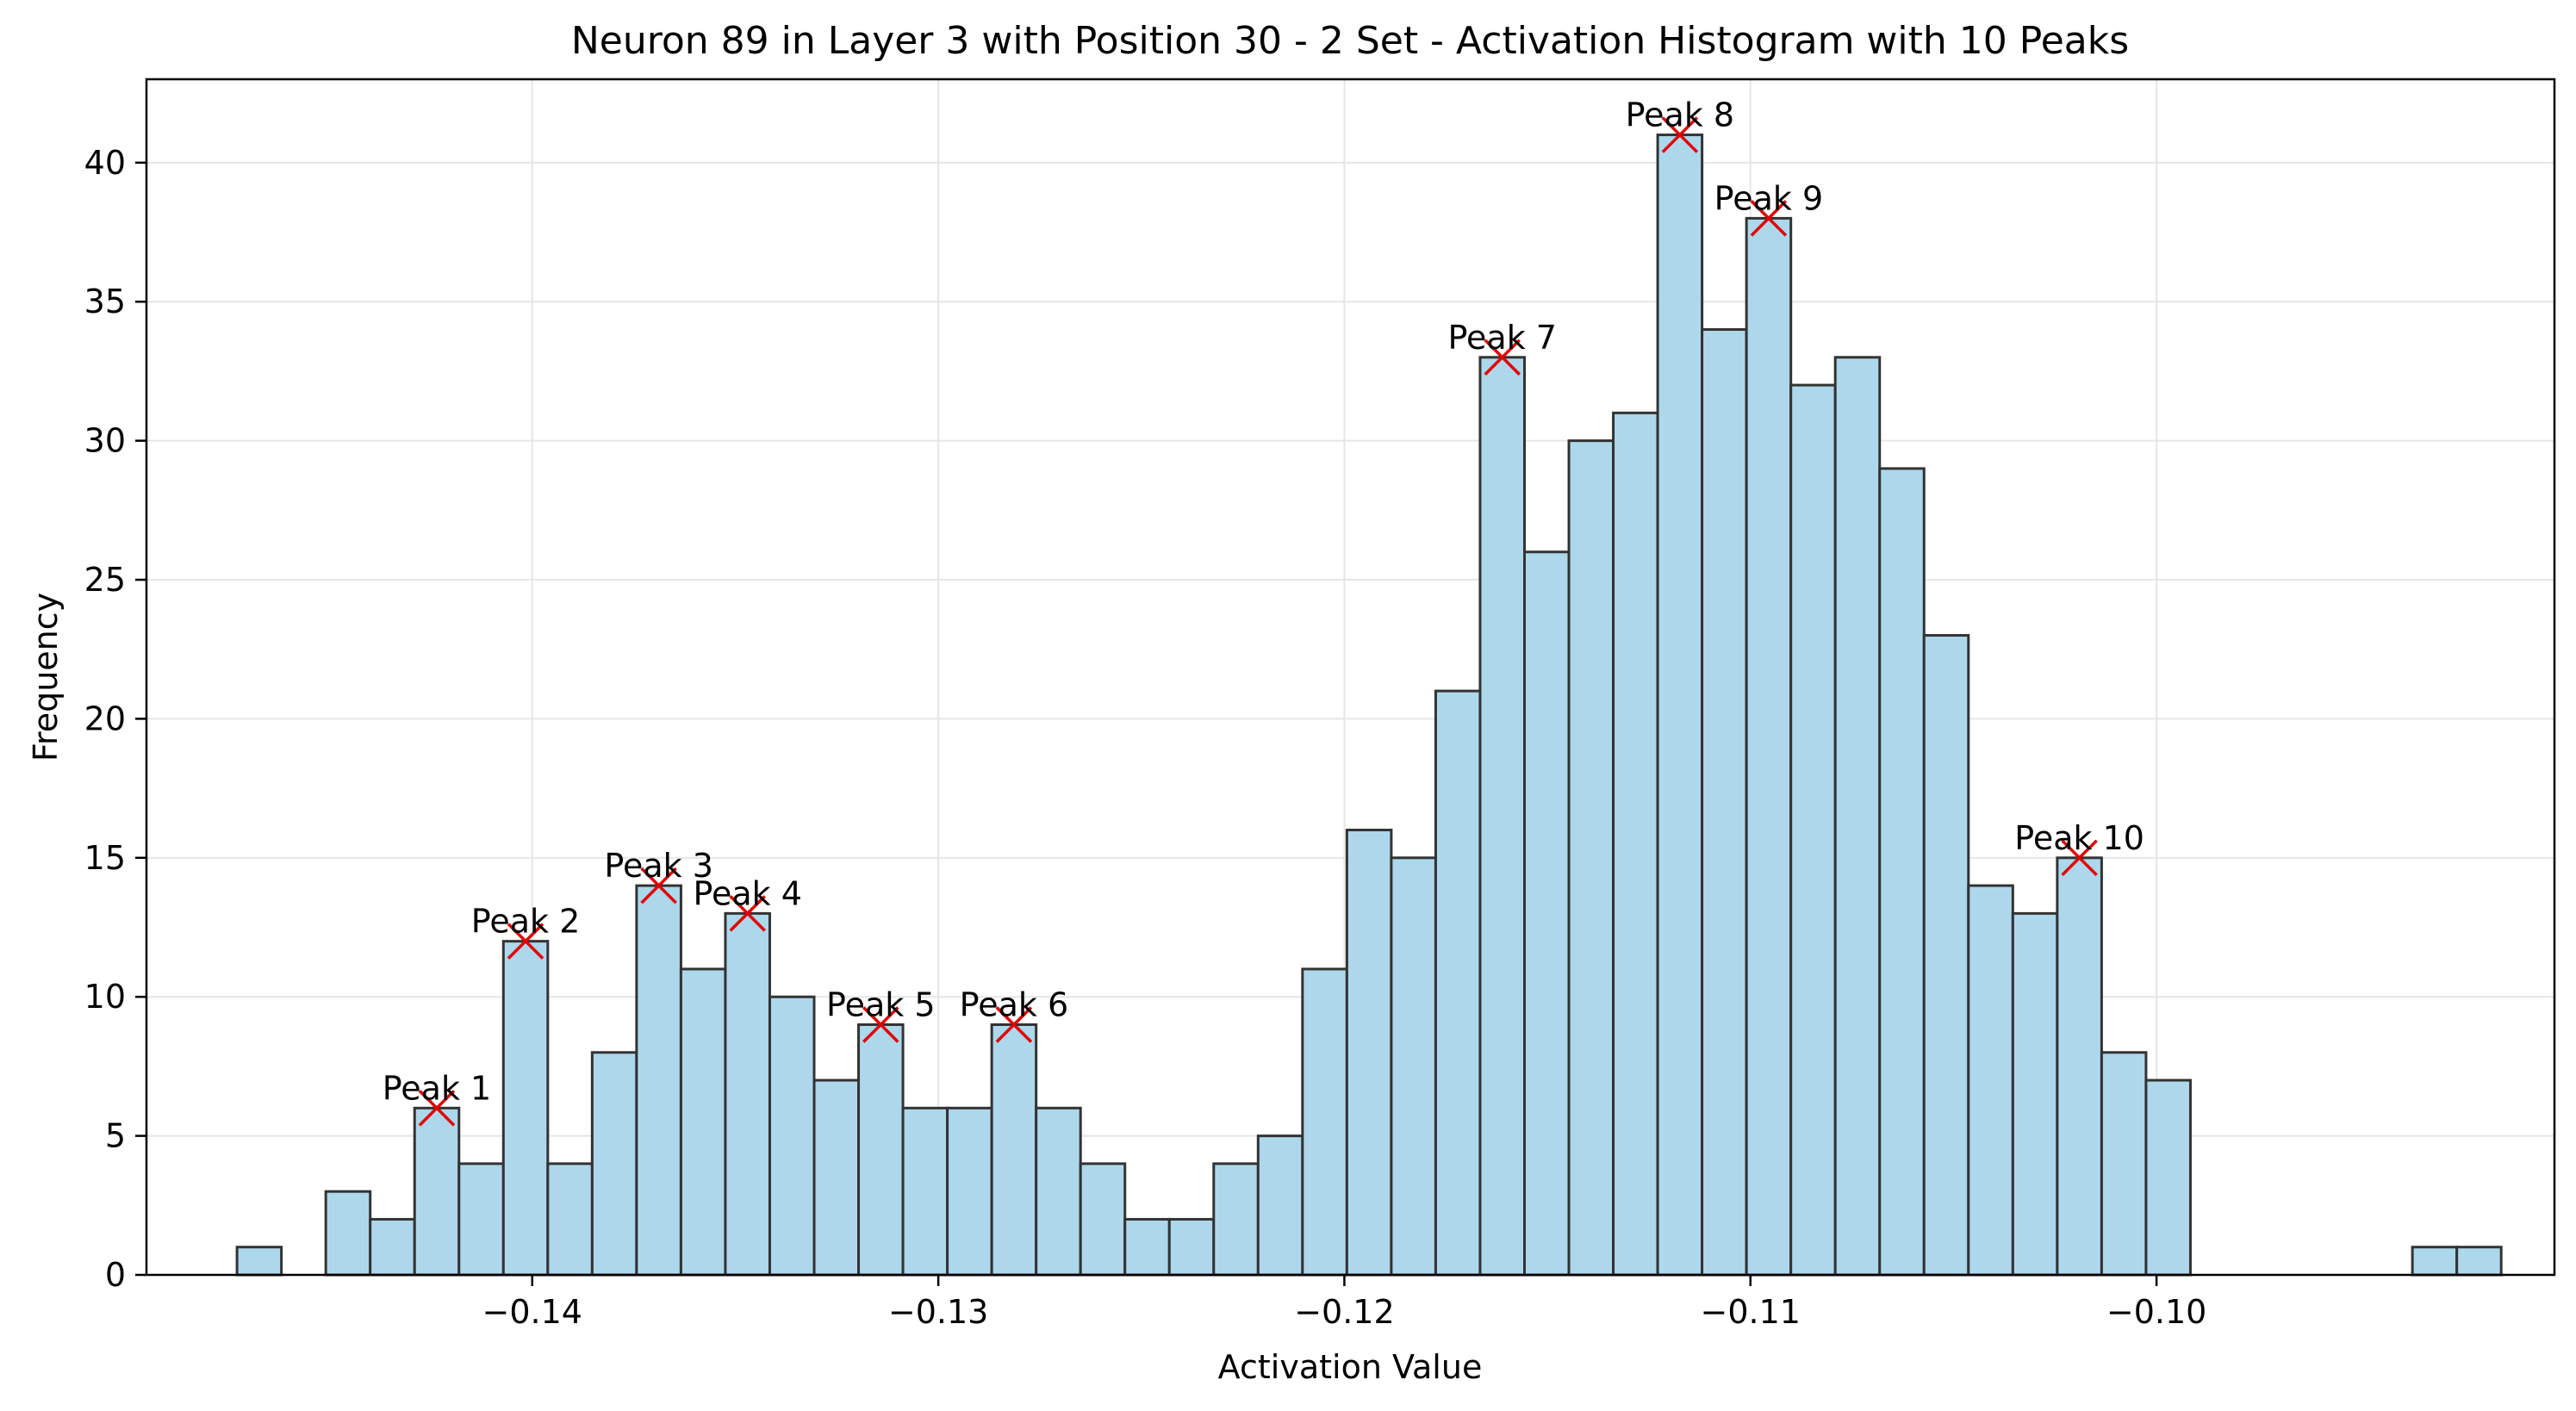 This screenshot has height=1411, width=2576. I want to click on x-tick-label: −0.12, so click(1344, 1312).